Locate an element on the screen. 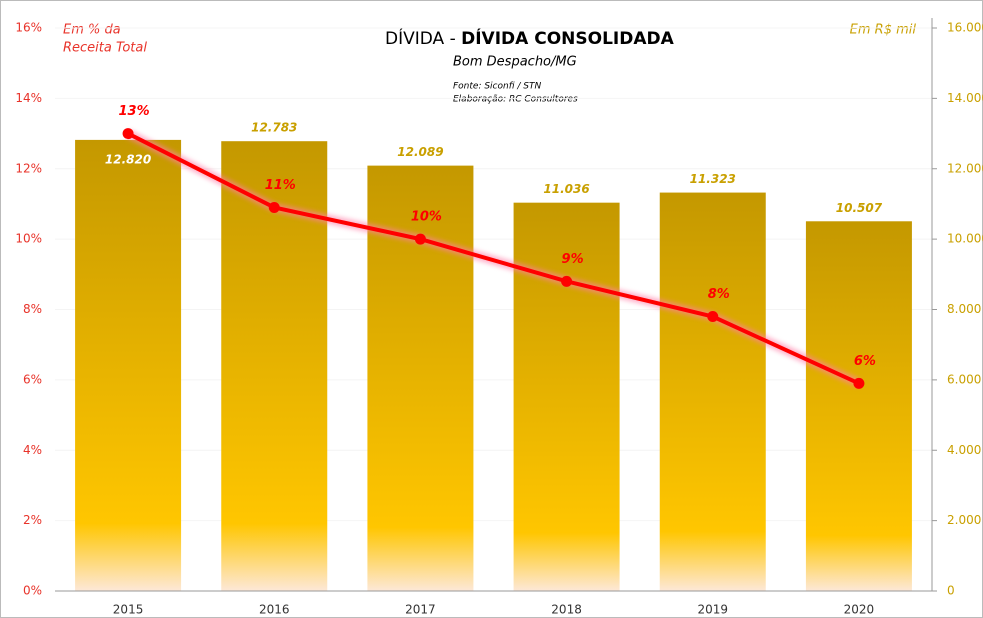  y2-tick-label: 10.000 is located at coordinates (965, 239).